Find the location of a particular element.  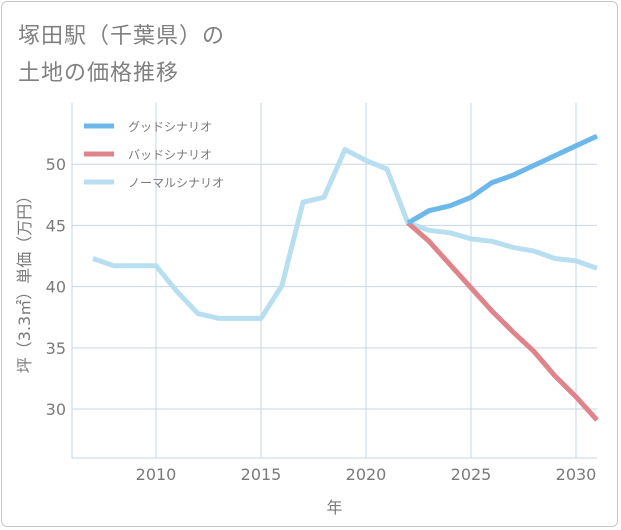

x-axis-title: 年 is located at coordinates (334, 507).